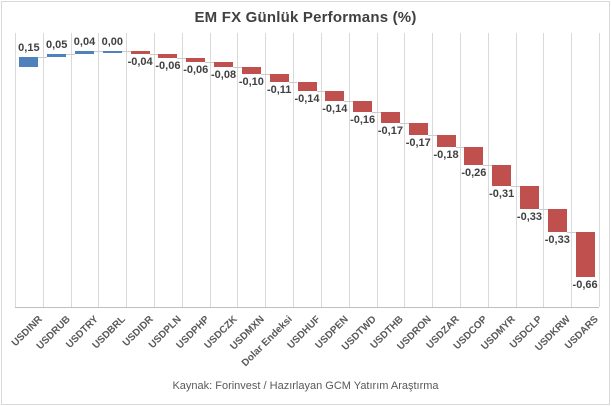 The image size is (611, 406). What do you see at coordinates (307, 307) in the screenshot?
I see `x-axis-line` at bounding box center [307, 307].